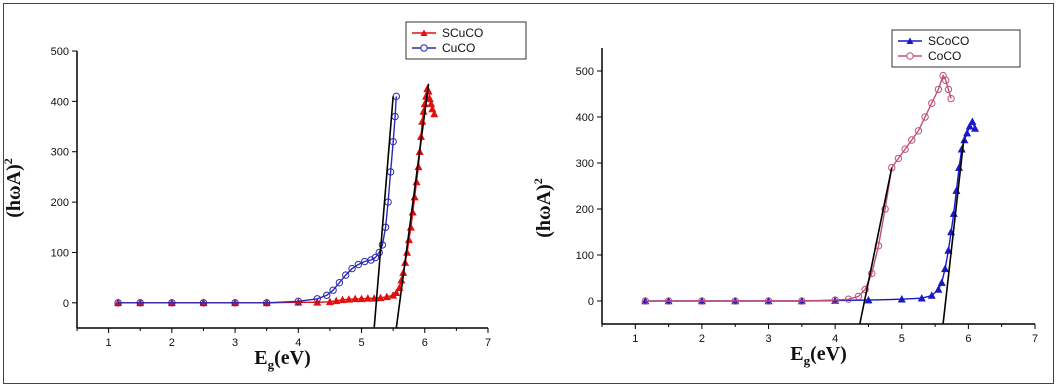 Image resolution: width=1059 pixels, height=389 pixels. What do you see at coordinates (702, 339) in the screenshot?
I see `x-tick-label: 2` at bounding box center [702, 339].